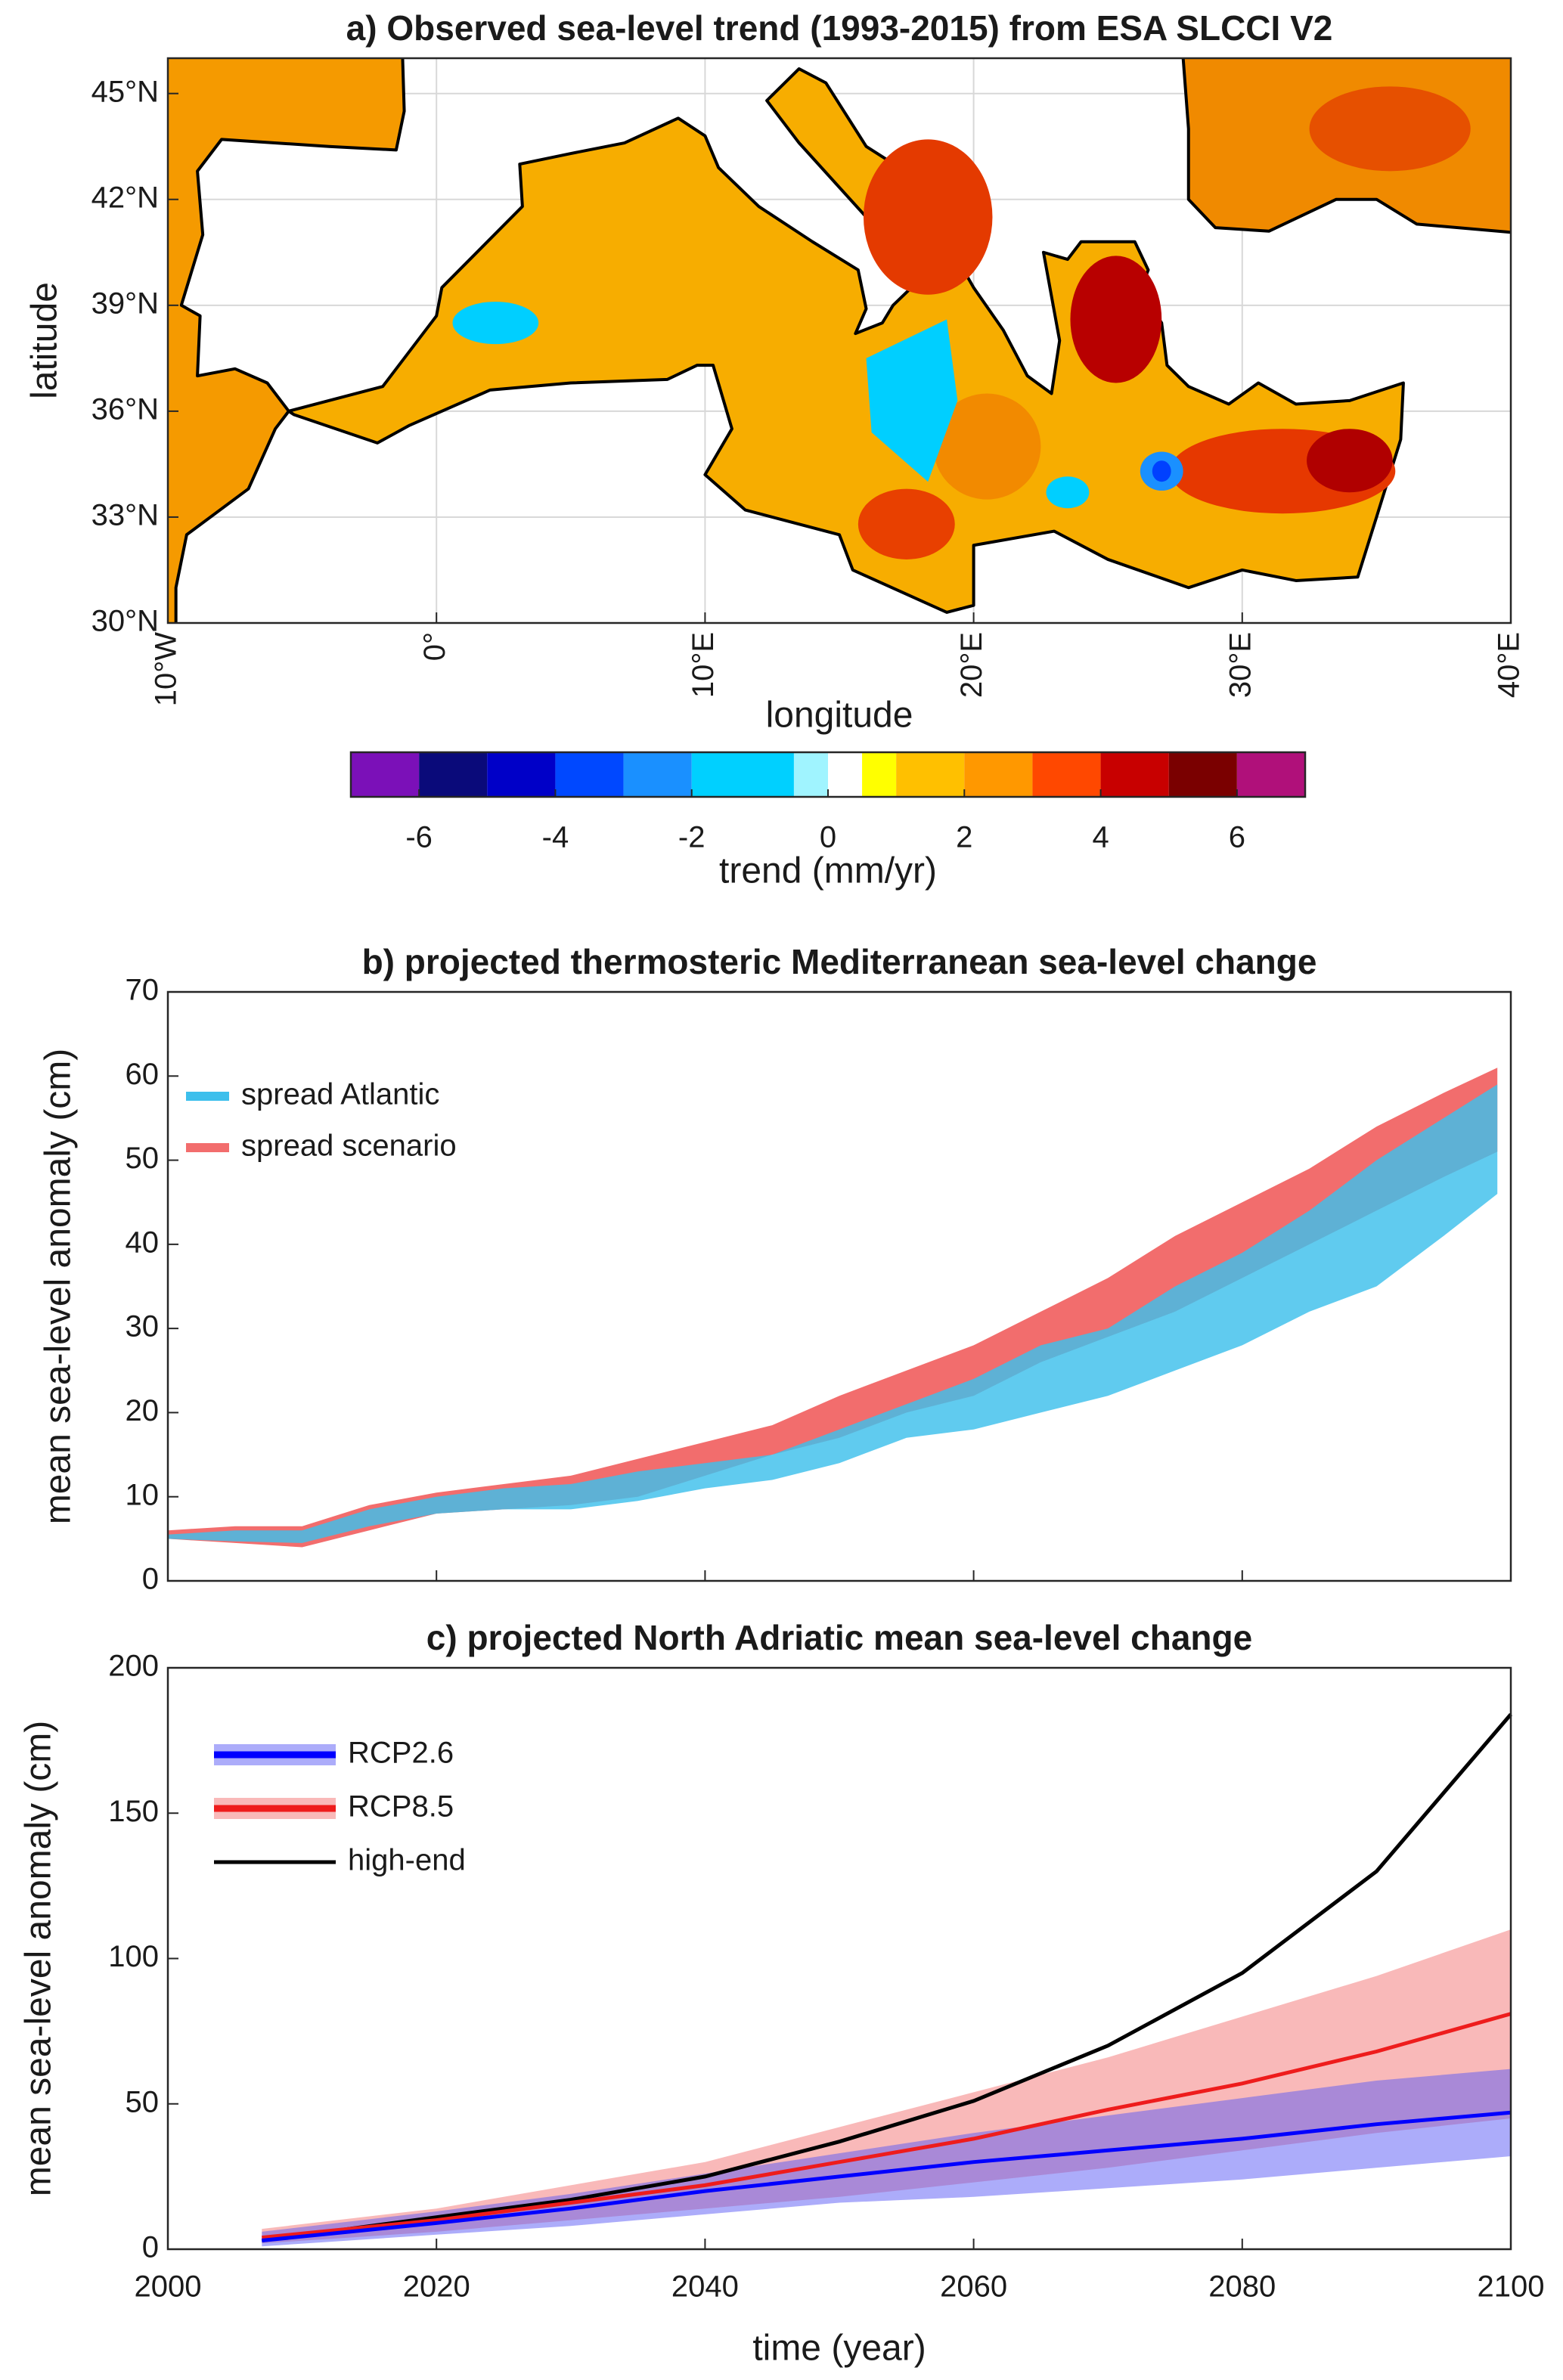 This screenshot has width=1563, height=2380. What do you see at coordinates (125, 621) in the screenshot?
I see `y-tick-label: 30°N` at bounding box center [125, 621].